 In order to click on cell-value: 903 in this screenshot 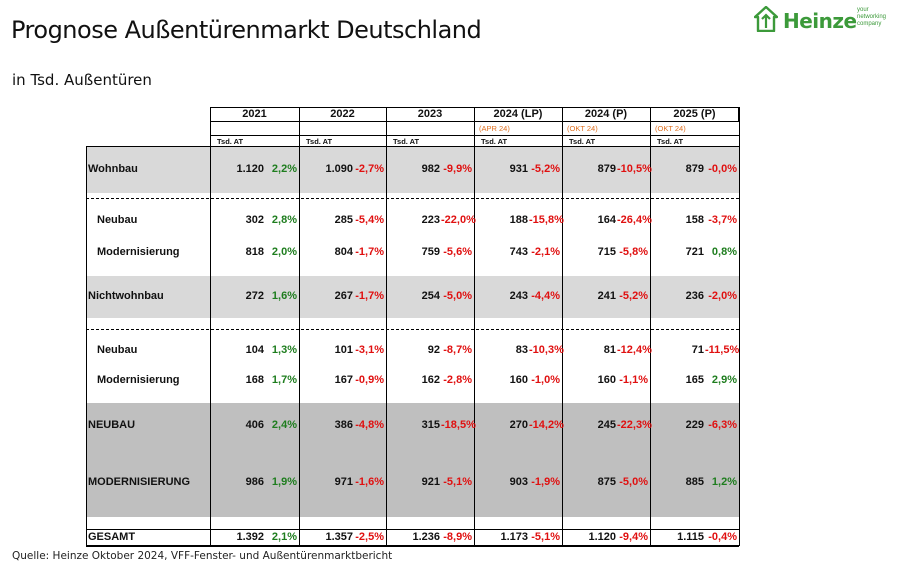, I will do `click(518, 481)`.